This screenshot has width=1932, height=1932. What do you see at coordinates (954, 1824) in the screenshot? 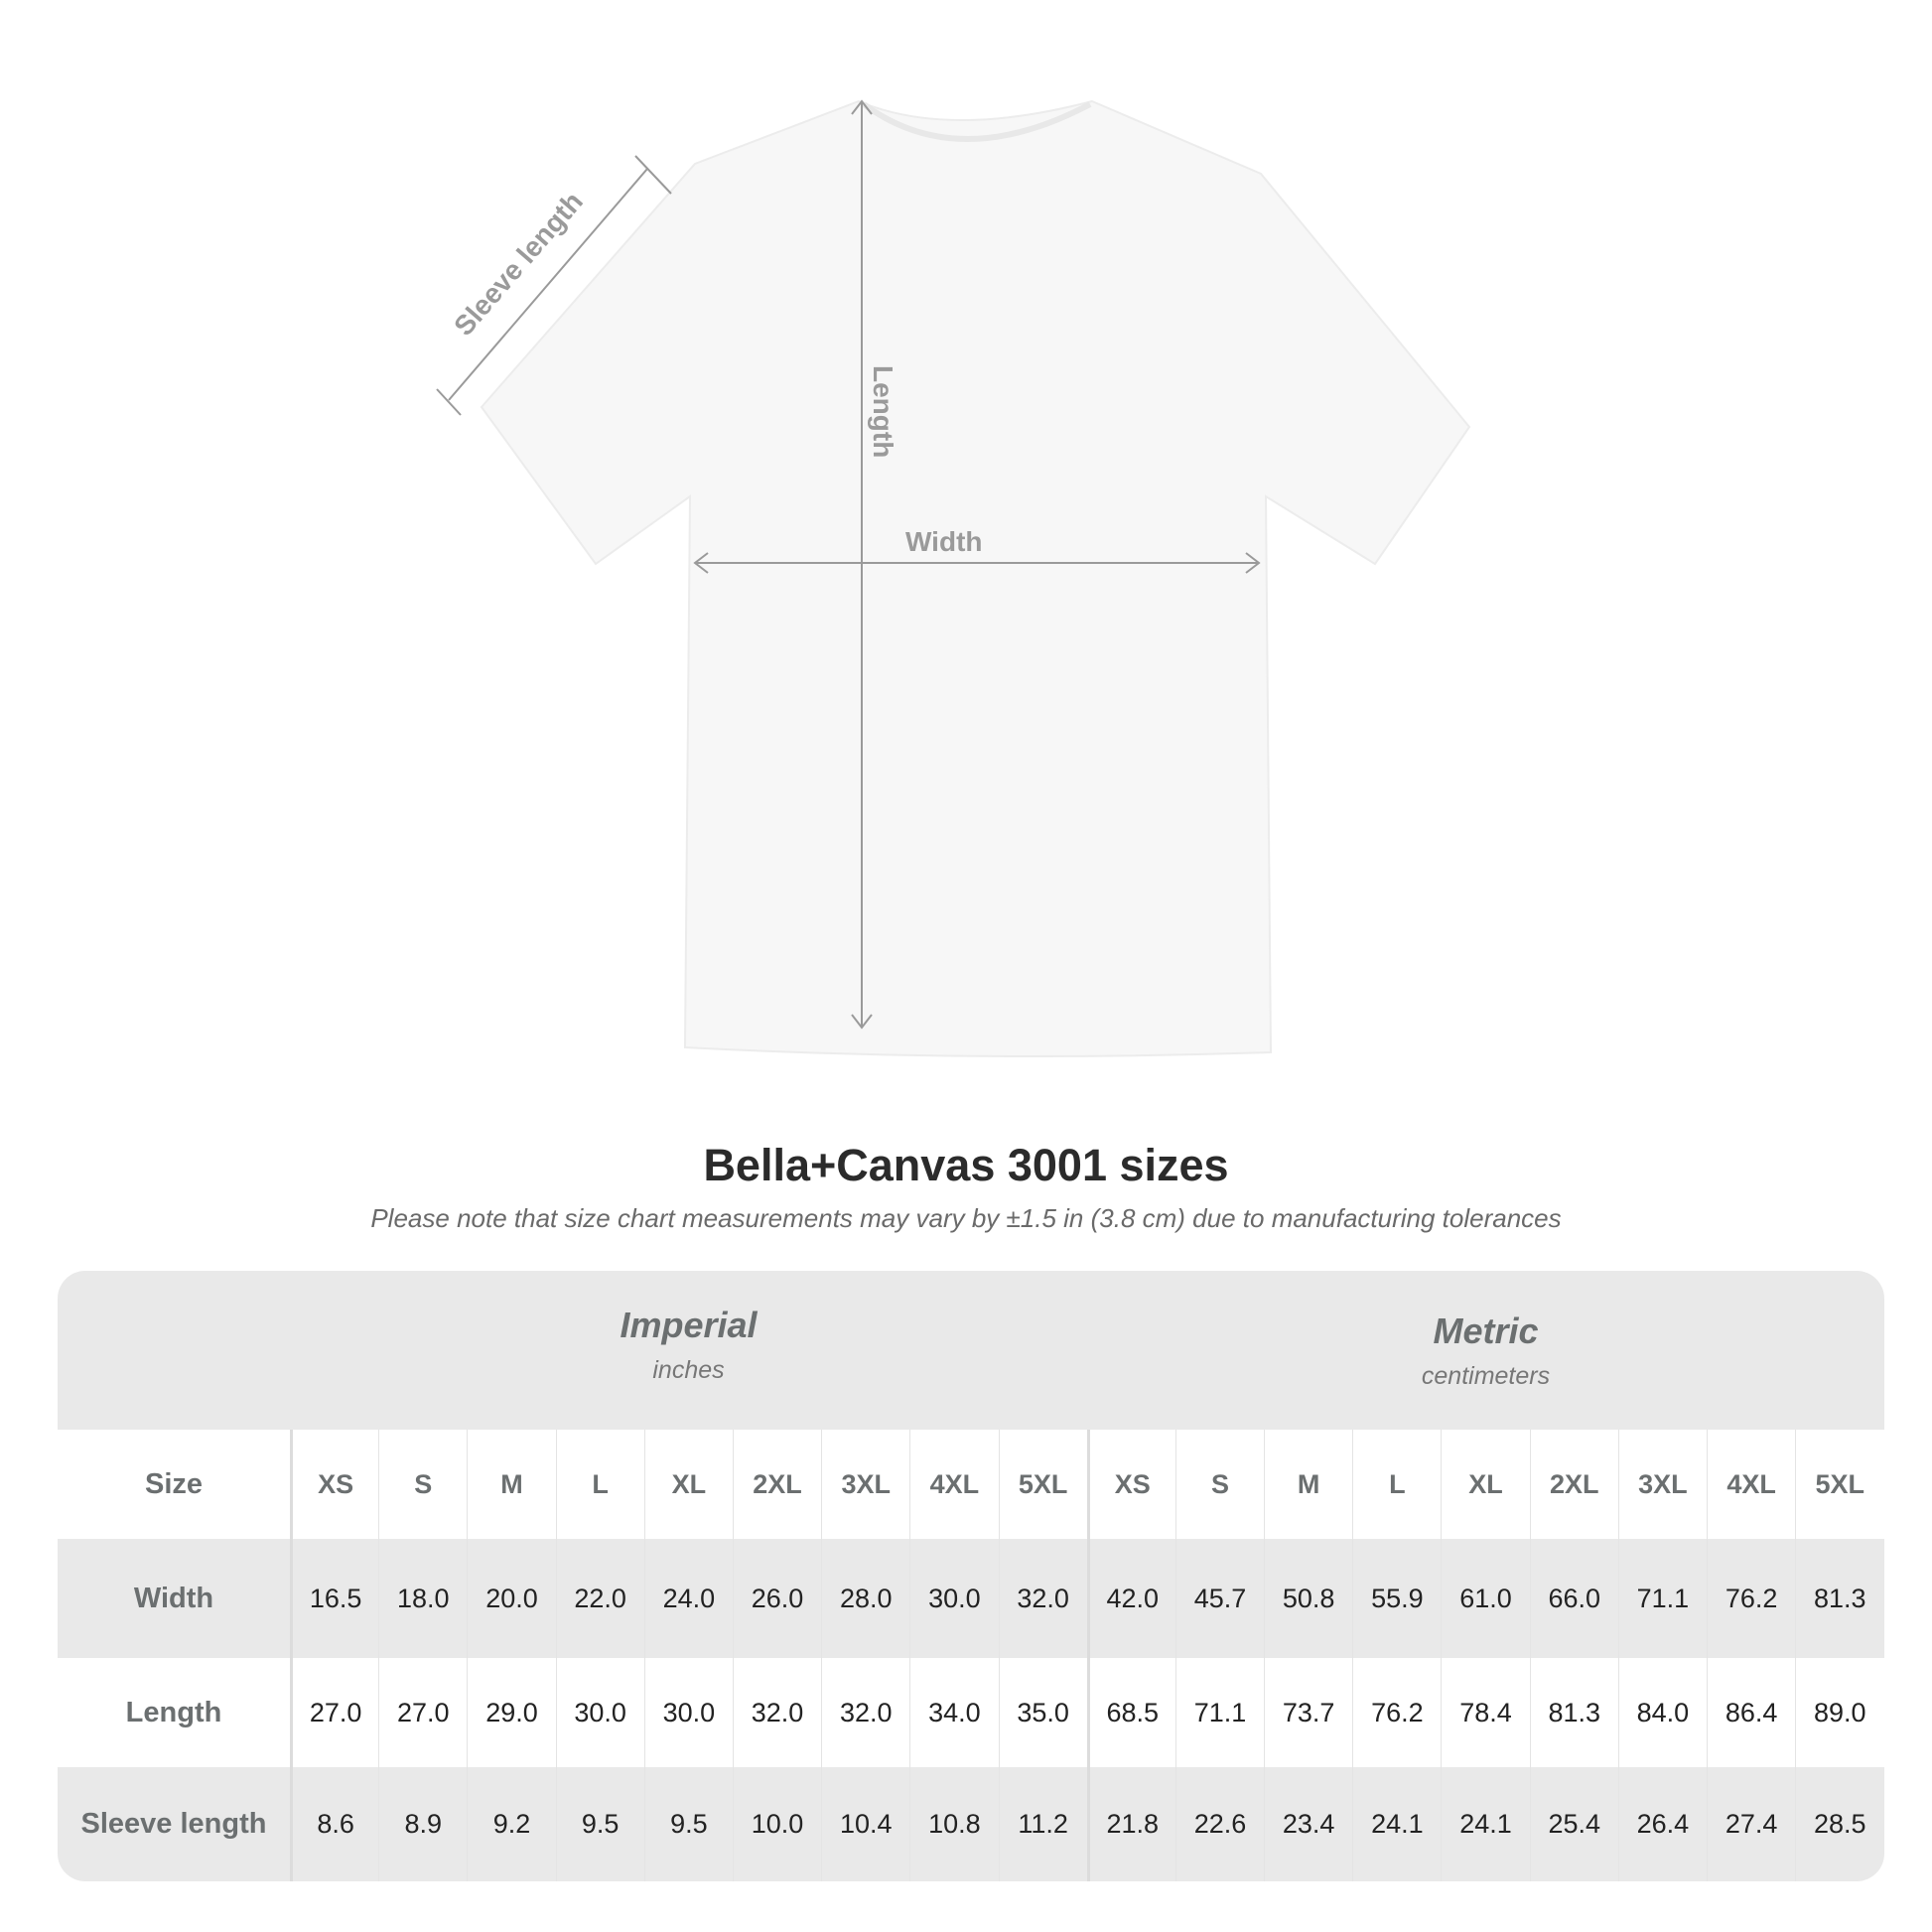
I see `imperial-value-cell: 10.8` at bounding box center [954, 1824].